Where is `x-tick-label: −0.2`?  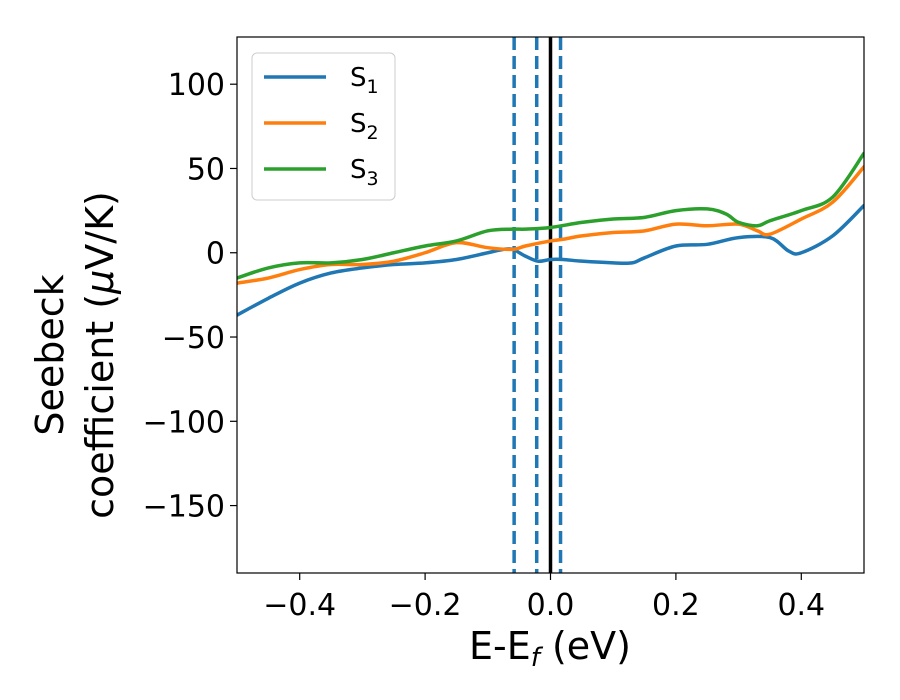 x-tick-label: −0.2 is located at coordinates (425, 605).